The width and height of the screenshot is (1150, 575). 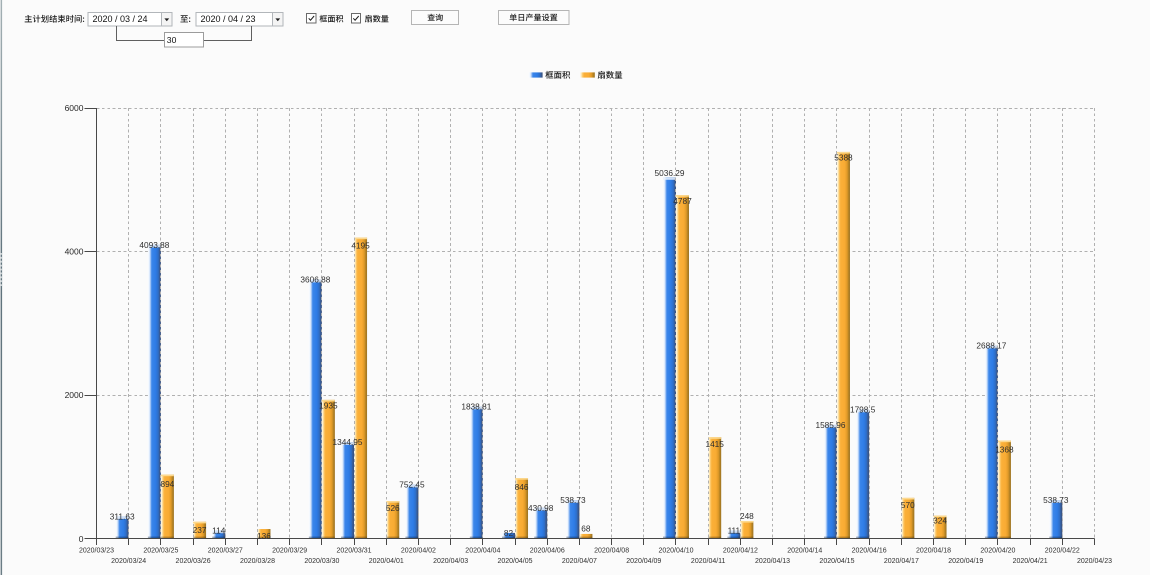 What do you see at coordinates (933, 551) in the screenshot?
I see `svg-text: 2020/04/18` at bounding box center [933, 551].